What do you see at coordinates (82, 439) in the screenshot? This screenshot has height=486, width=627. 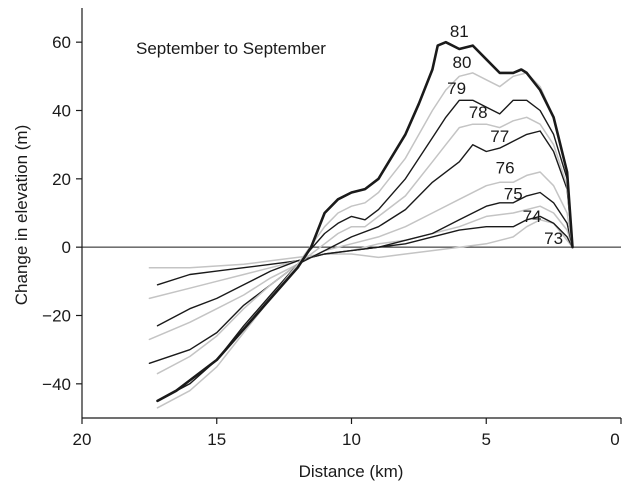 I see `x-tick-label: 20` at bounding box center [82, 439].